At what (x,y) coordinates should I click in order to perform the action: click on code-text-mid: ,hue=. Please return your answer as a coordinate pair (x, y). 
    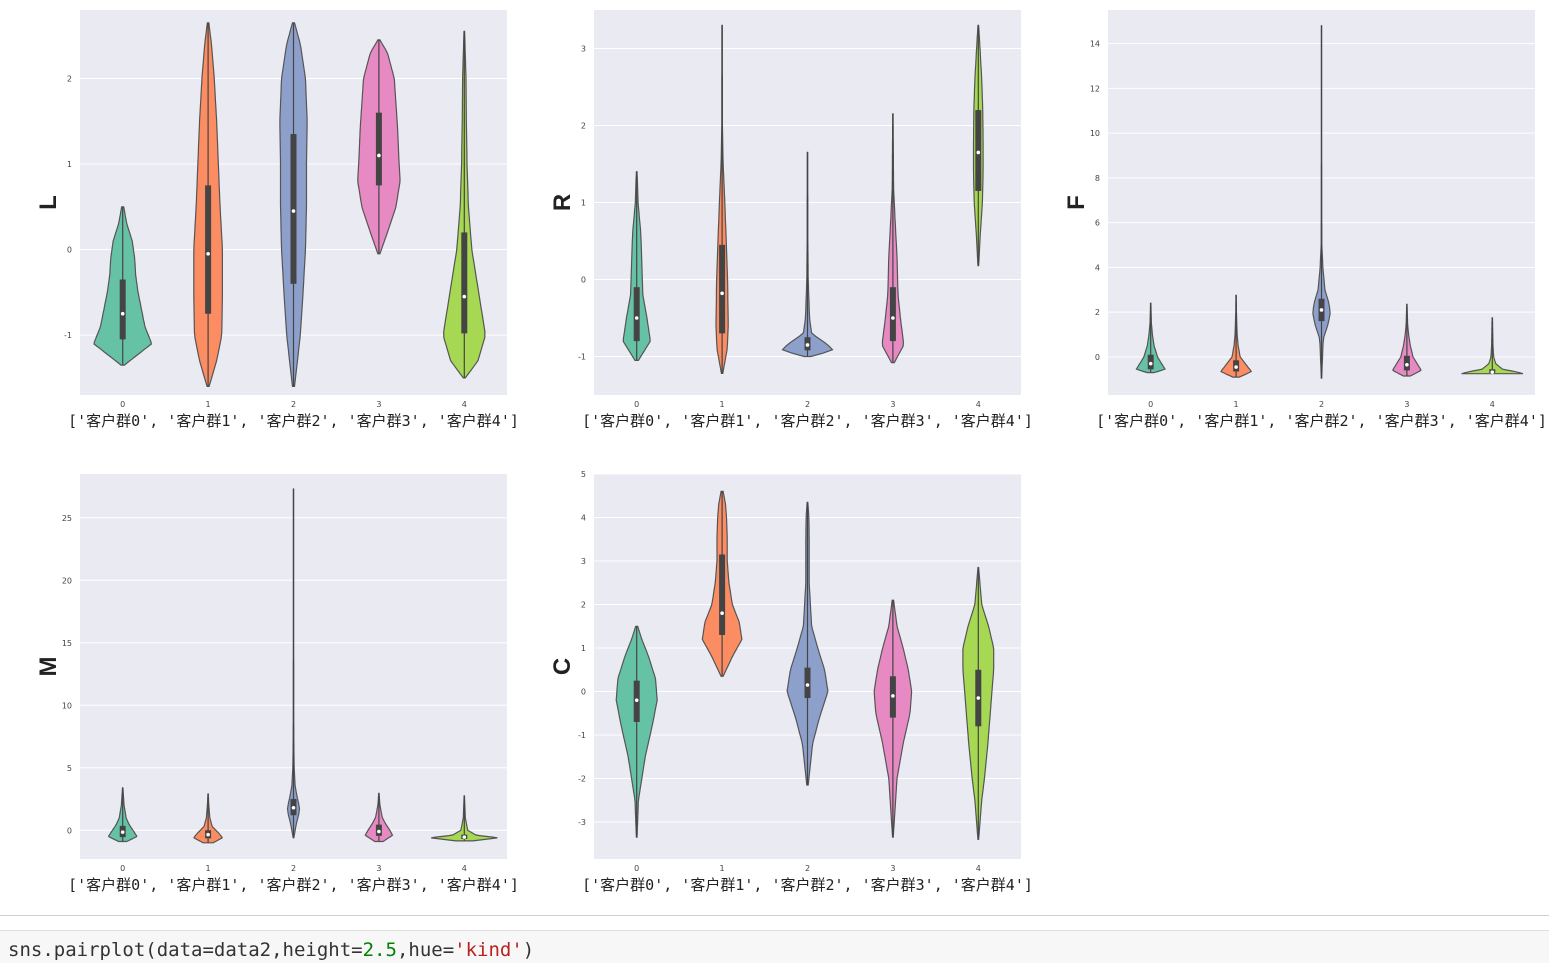
    Looking at the image, I should click on (425, 950).